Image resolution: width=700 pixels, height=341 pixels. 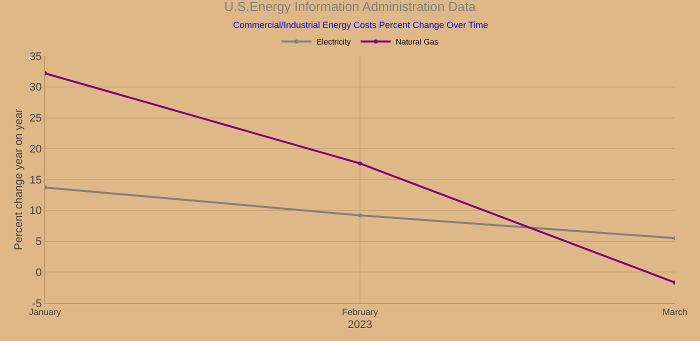 I want to click on chart-title: U.S.Energy Information Administration Data, so click(x=350, y=7).